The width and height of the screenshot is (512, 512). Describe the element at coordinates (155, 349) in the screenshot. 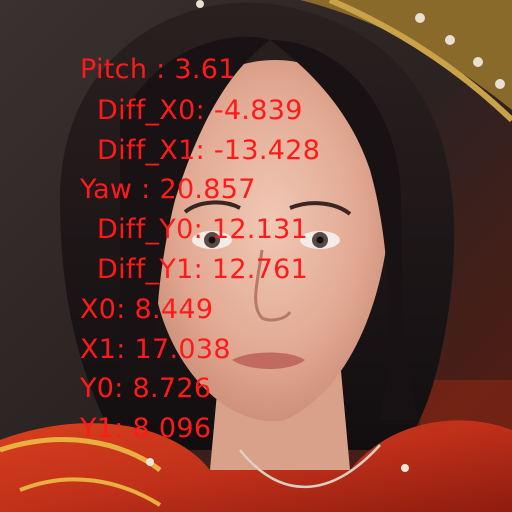

I see `x1-readout: X1: 17.038` at that location.